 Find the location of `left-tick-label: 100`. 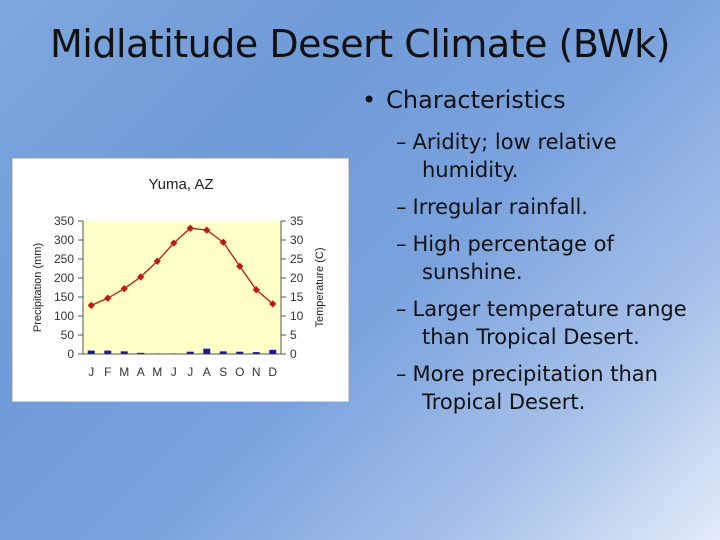

left-tick-label: 100 is located at coordinates (64, 316).